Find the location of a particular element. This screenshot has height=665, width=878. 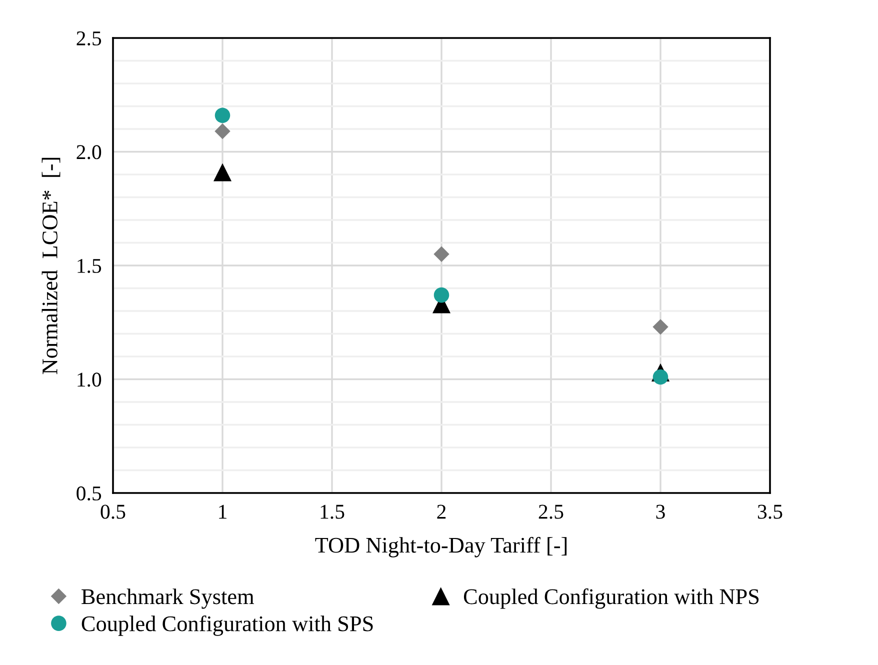

x-tick-label: 3.5 is located at coordinates (770, 511).